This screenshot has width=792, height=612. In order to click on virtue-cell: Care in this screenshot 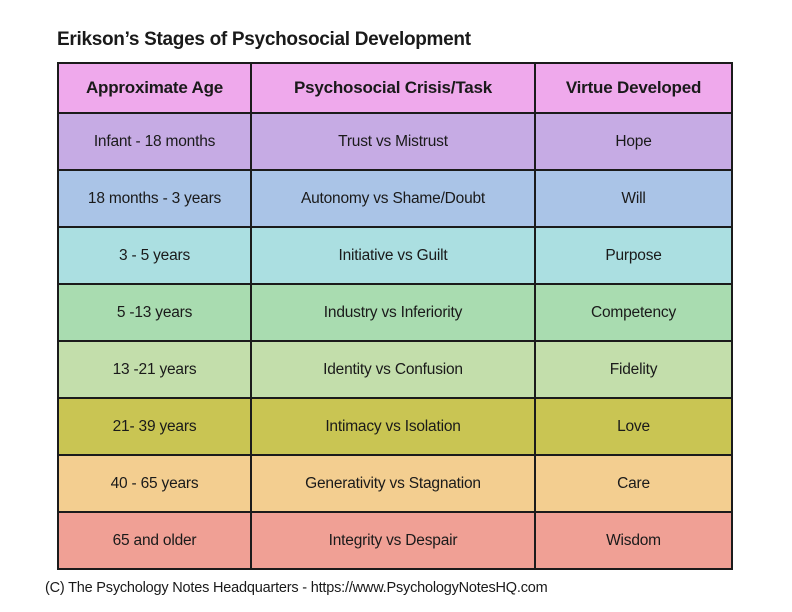, I will do `click(633, 483)`.